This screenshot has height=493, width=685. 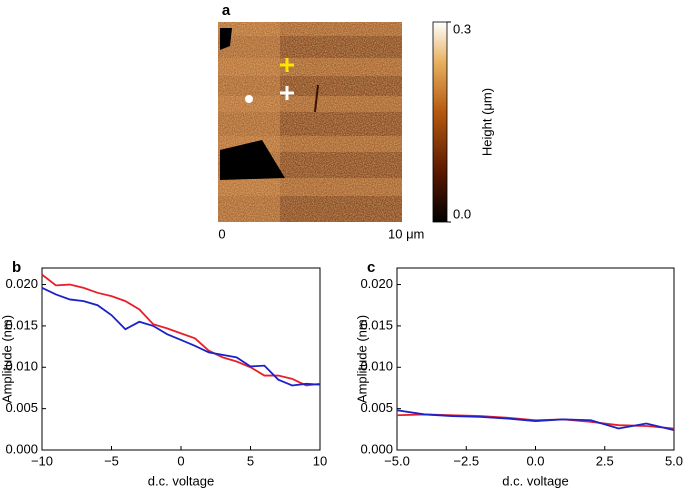 What do you see at coordinates (406, 233) in the screenshot?
I see `image-axis-label: 10 μm` at bounding box center [406, 233].